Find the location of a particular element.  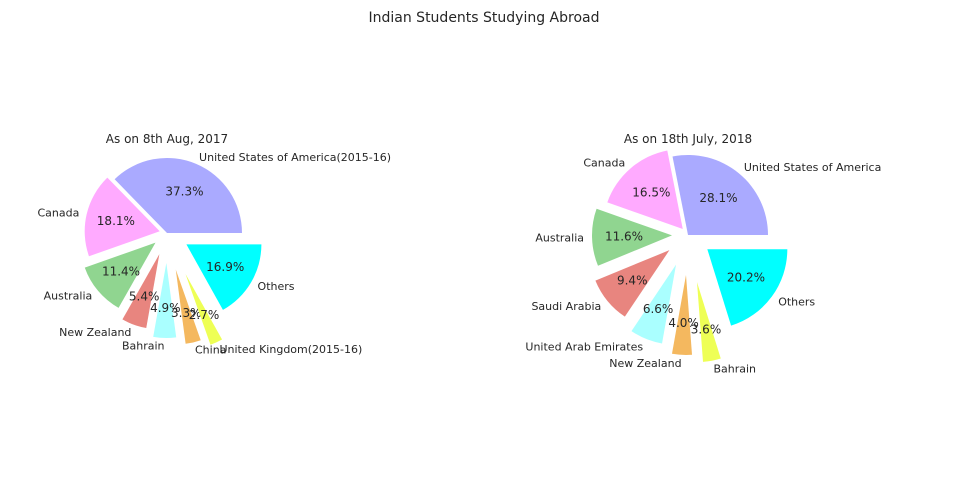

pie-slice-saudi-arabia is located at coordinates (632, 283).